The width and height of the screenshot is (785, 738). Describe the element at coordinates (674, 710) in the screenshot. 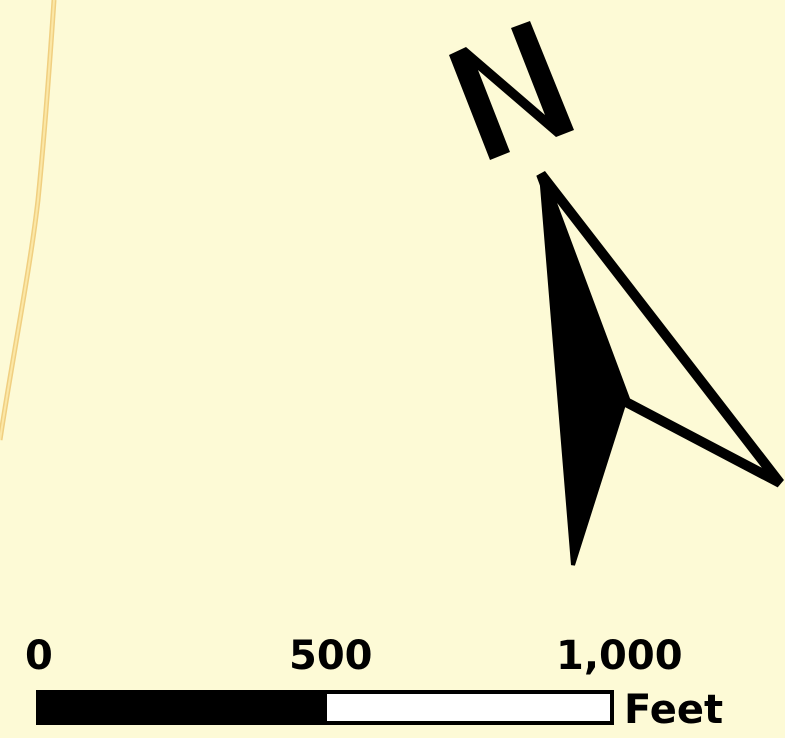

I see `scale-unit-label: Feet` at that location.